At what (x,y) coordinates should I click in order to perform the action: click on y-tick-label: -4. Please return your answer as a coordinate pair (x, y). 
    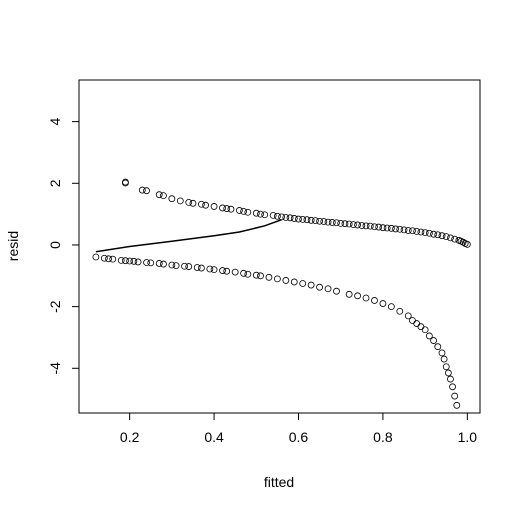
    Looking at the image, I should click on (55, 368).